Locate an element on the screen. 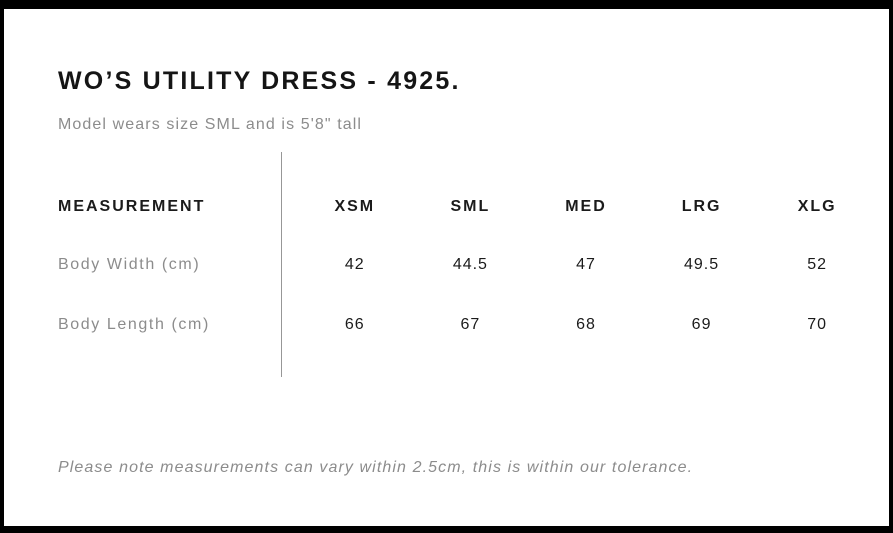  table-header-row: MEASUREMENT XSM SML MED LRG XLG is located at coordinates (466, 207).